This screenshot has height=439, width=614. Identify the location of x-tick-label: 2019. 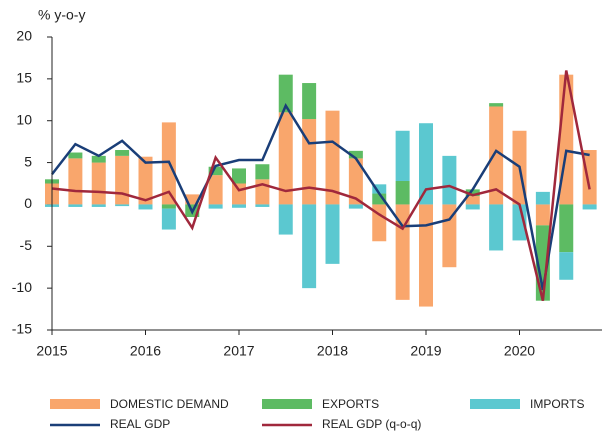
(425, 351).